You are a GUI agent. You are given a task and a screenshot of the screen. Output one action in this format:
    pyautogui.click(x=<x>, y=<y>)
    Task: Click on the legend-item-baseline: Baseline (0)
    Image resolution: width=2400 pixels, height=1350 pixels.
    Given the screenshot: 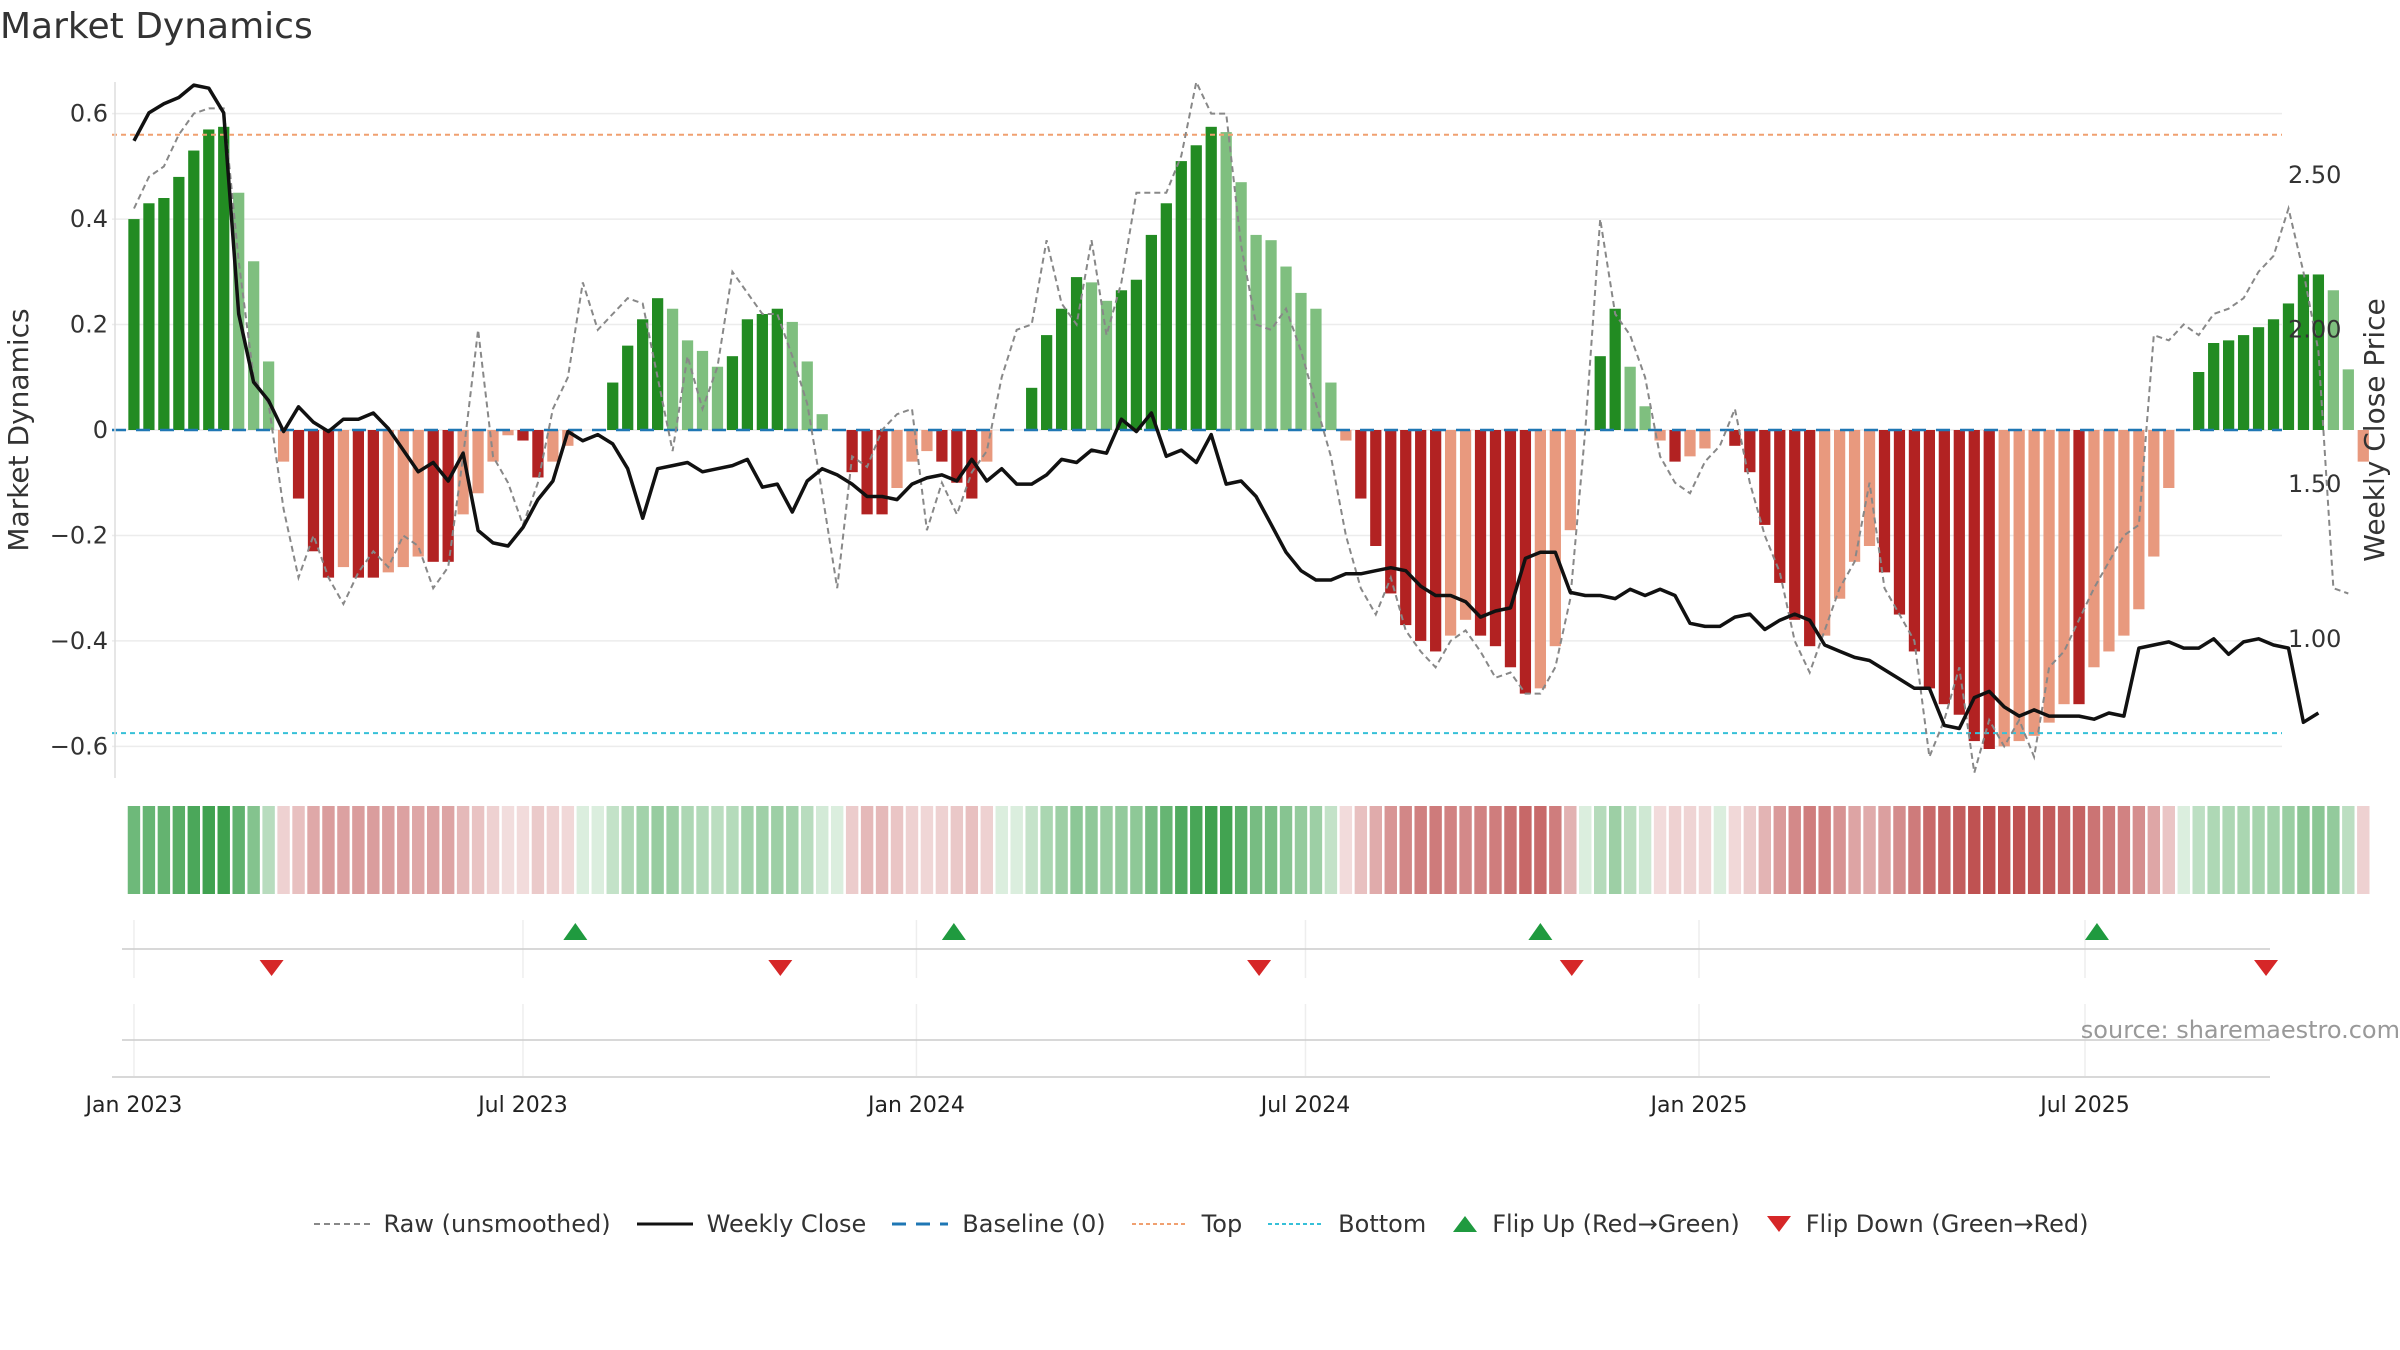 What is the action you would take?
    pyautogui.click(x=998, y=1224)
    